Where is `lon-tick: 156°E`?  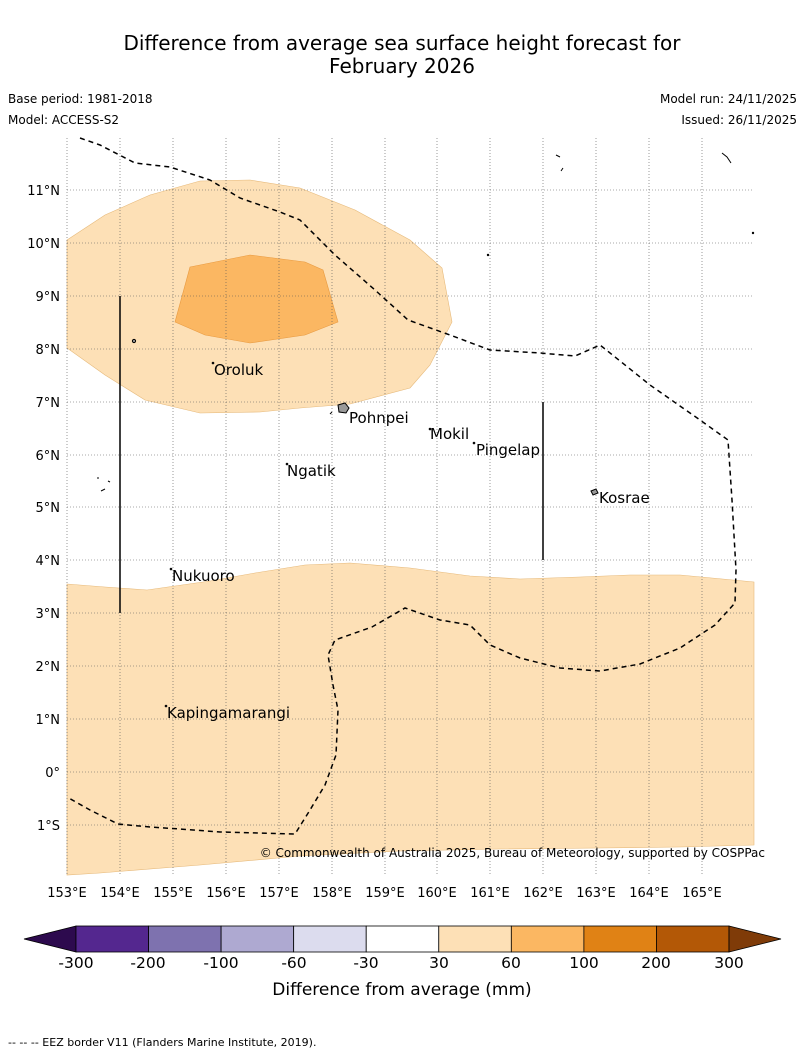 lon-tick: 156°E is located at coordinates (226, 893).